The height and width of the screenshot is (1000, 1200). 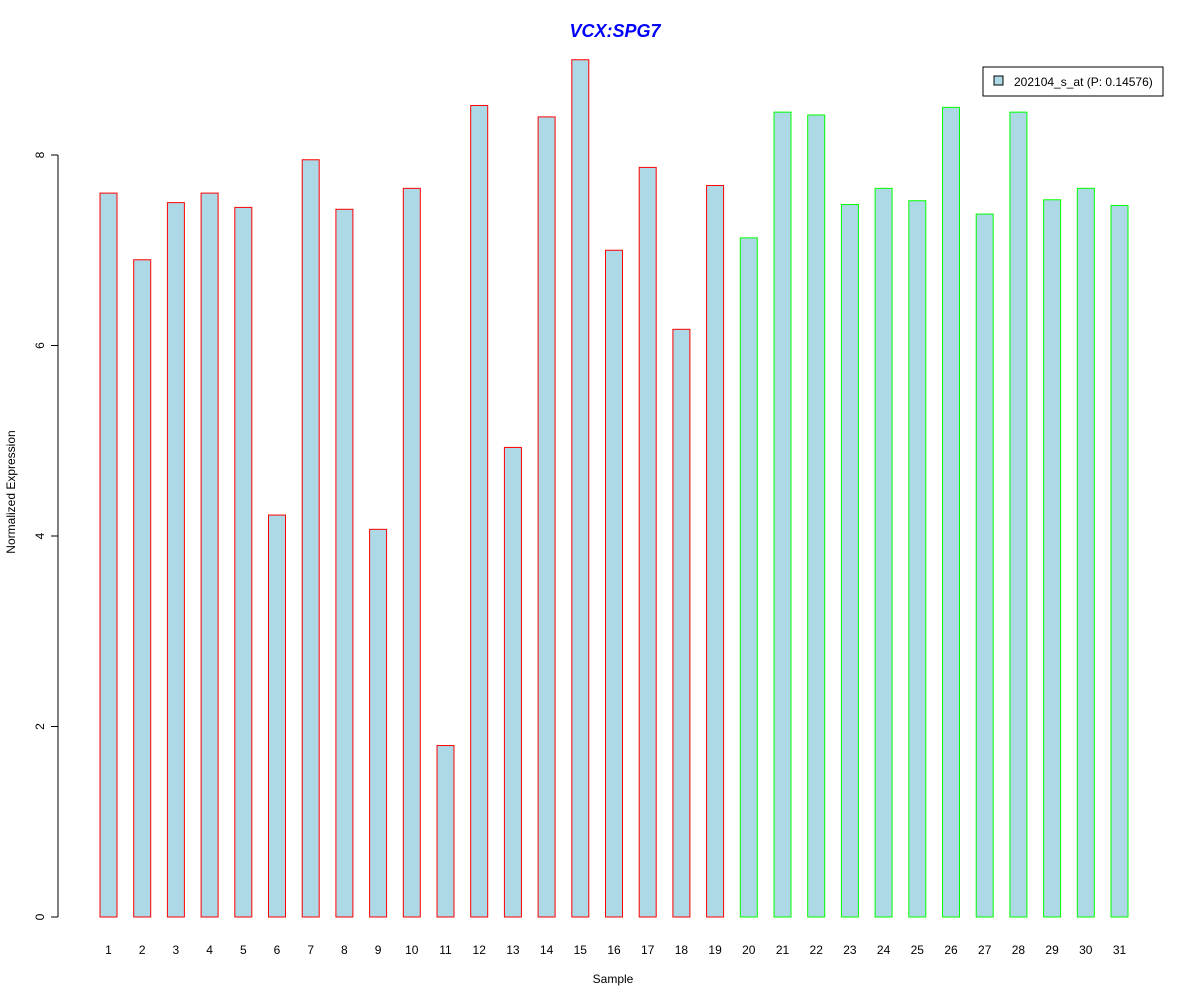 I want to click on x-tick-label-24: 24, so click(x=884, y=950).